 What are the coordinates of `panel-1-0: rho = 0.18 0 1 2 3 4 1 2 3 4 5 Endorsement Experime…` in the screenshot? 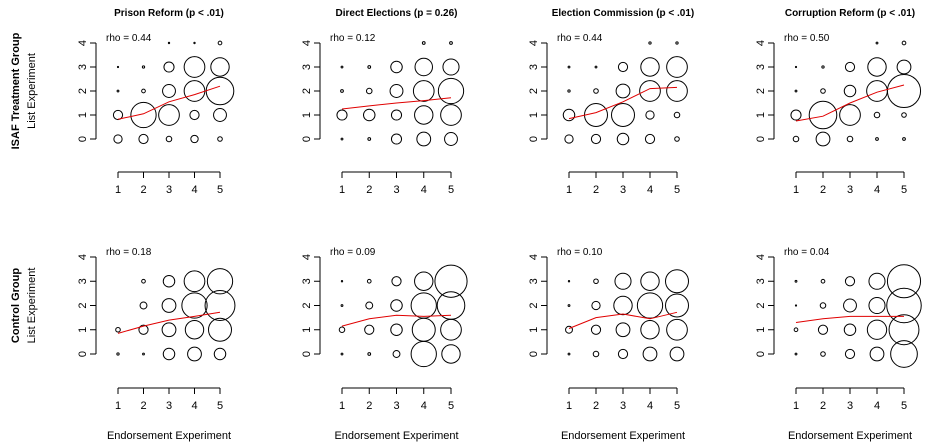 It's located at (123, 344).